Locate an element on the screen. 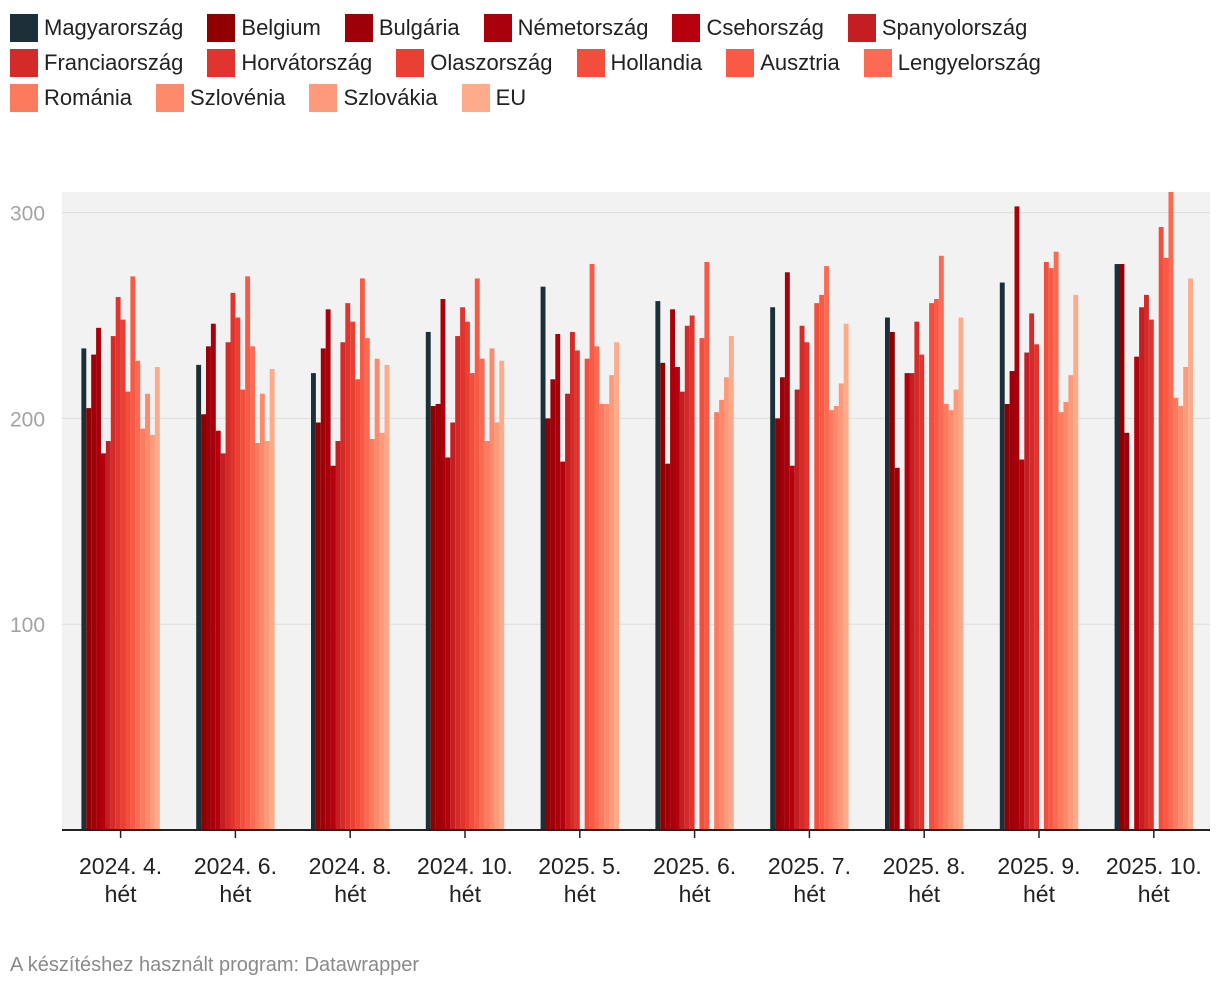 Image resolution: width=1220 pixels, height=990 pixels. x-tick-label: 2024. 4. is located at coordinates (120, 866).